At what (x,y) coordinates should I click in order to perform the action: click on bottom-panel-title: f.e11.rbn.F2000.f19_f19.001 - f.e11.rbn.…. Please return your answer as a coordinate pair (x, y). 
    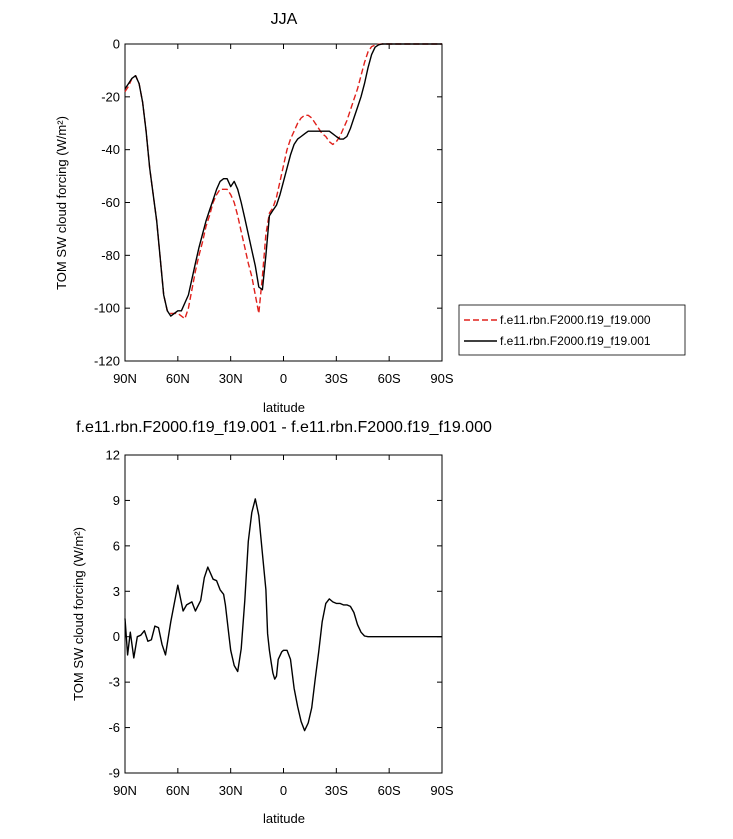
    Looking at the image, I should click on (284, 427).